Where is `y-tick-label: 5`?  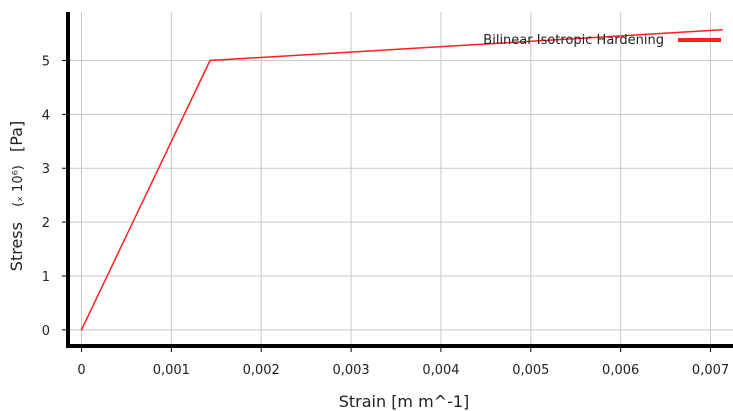
y-tick-label: 5 is located at coordinates (46, 61).